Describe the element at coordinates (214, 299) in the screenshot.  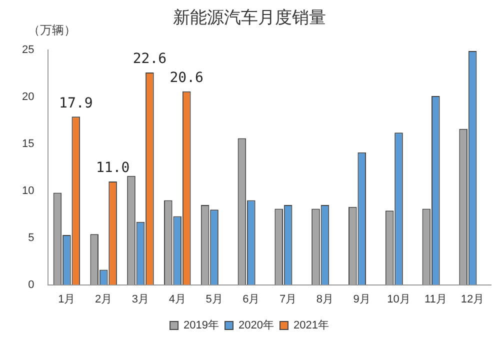
I see `x-tick-label: 5月` at that location.